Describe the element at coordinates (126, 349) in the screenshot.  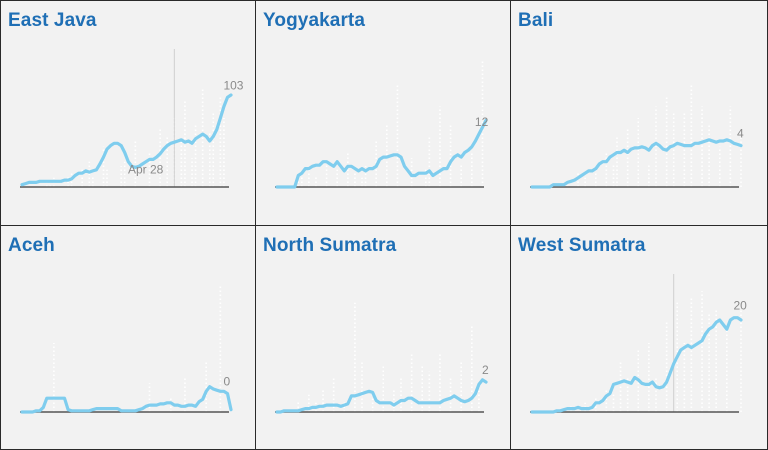
I see `chart-aceh: 0` at that location.